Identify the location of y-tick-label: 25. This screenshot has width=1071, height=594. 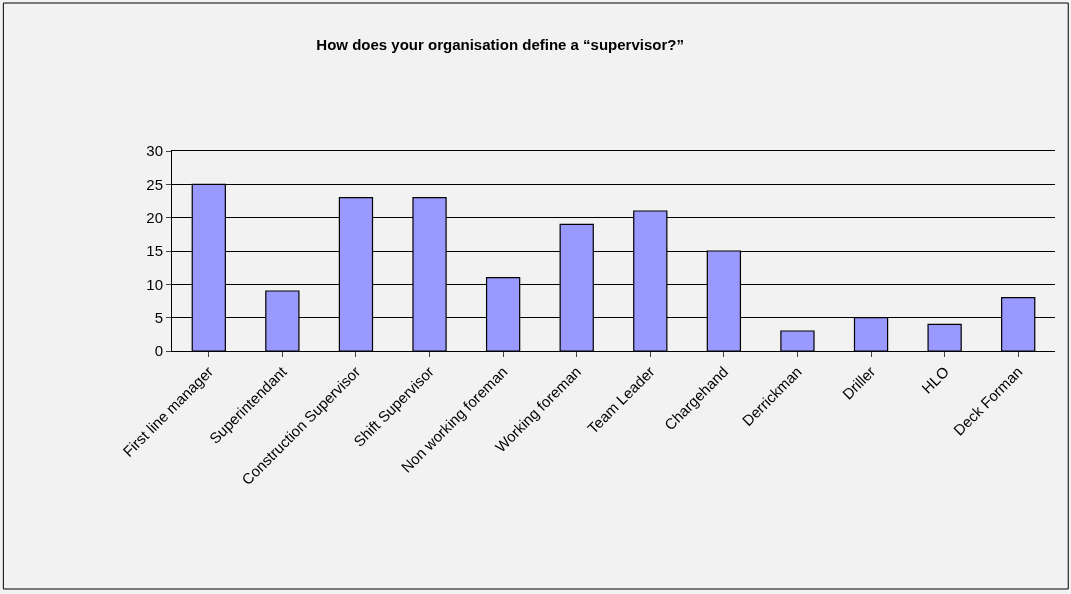
(154, 184).